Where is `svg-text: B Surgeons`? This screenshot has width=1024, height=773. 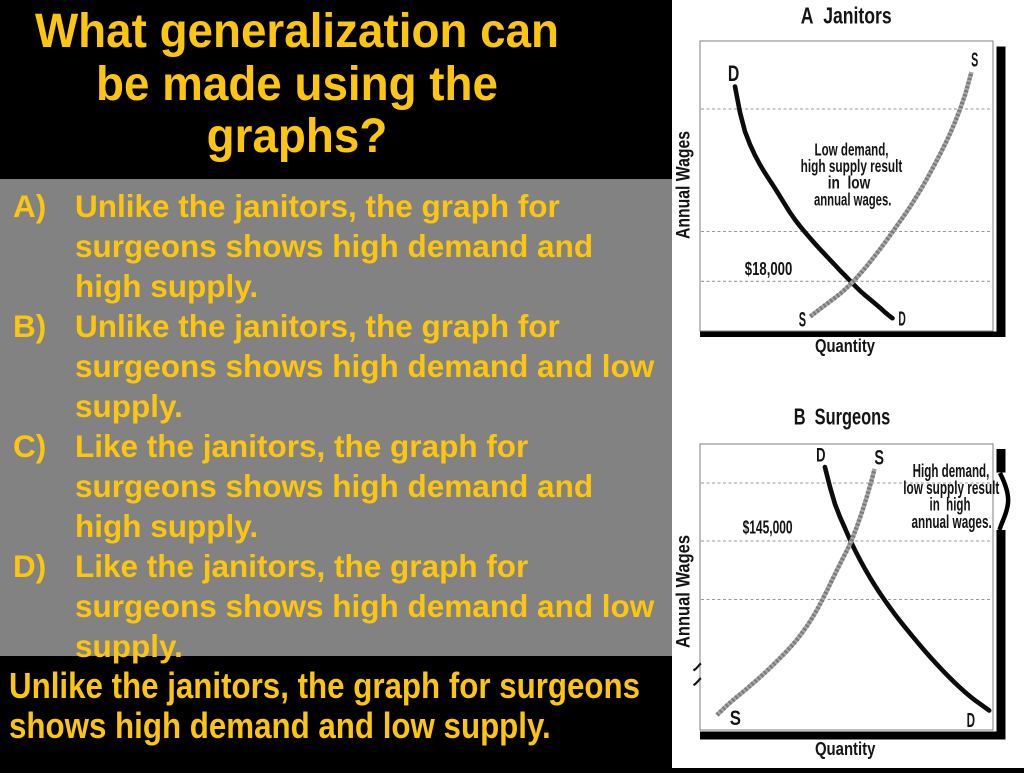 svg-text: B Surgeons is located at coordinates (842, 417).